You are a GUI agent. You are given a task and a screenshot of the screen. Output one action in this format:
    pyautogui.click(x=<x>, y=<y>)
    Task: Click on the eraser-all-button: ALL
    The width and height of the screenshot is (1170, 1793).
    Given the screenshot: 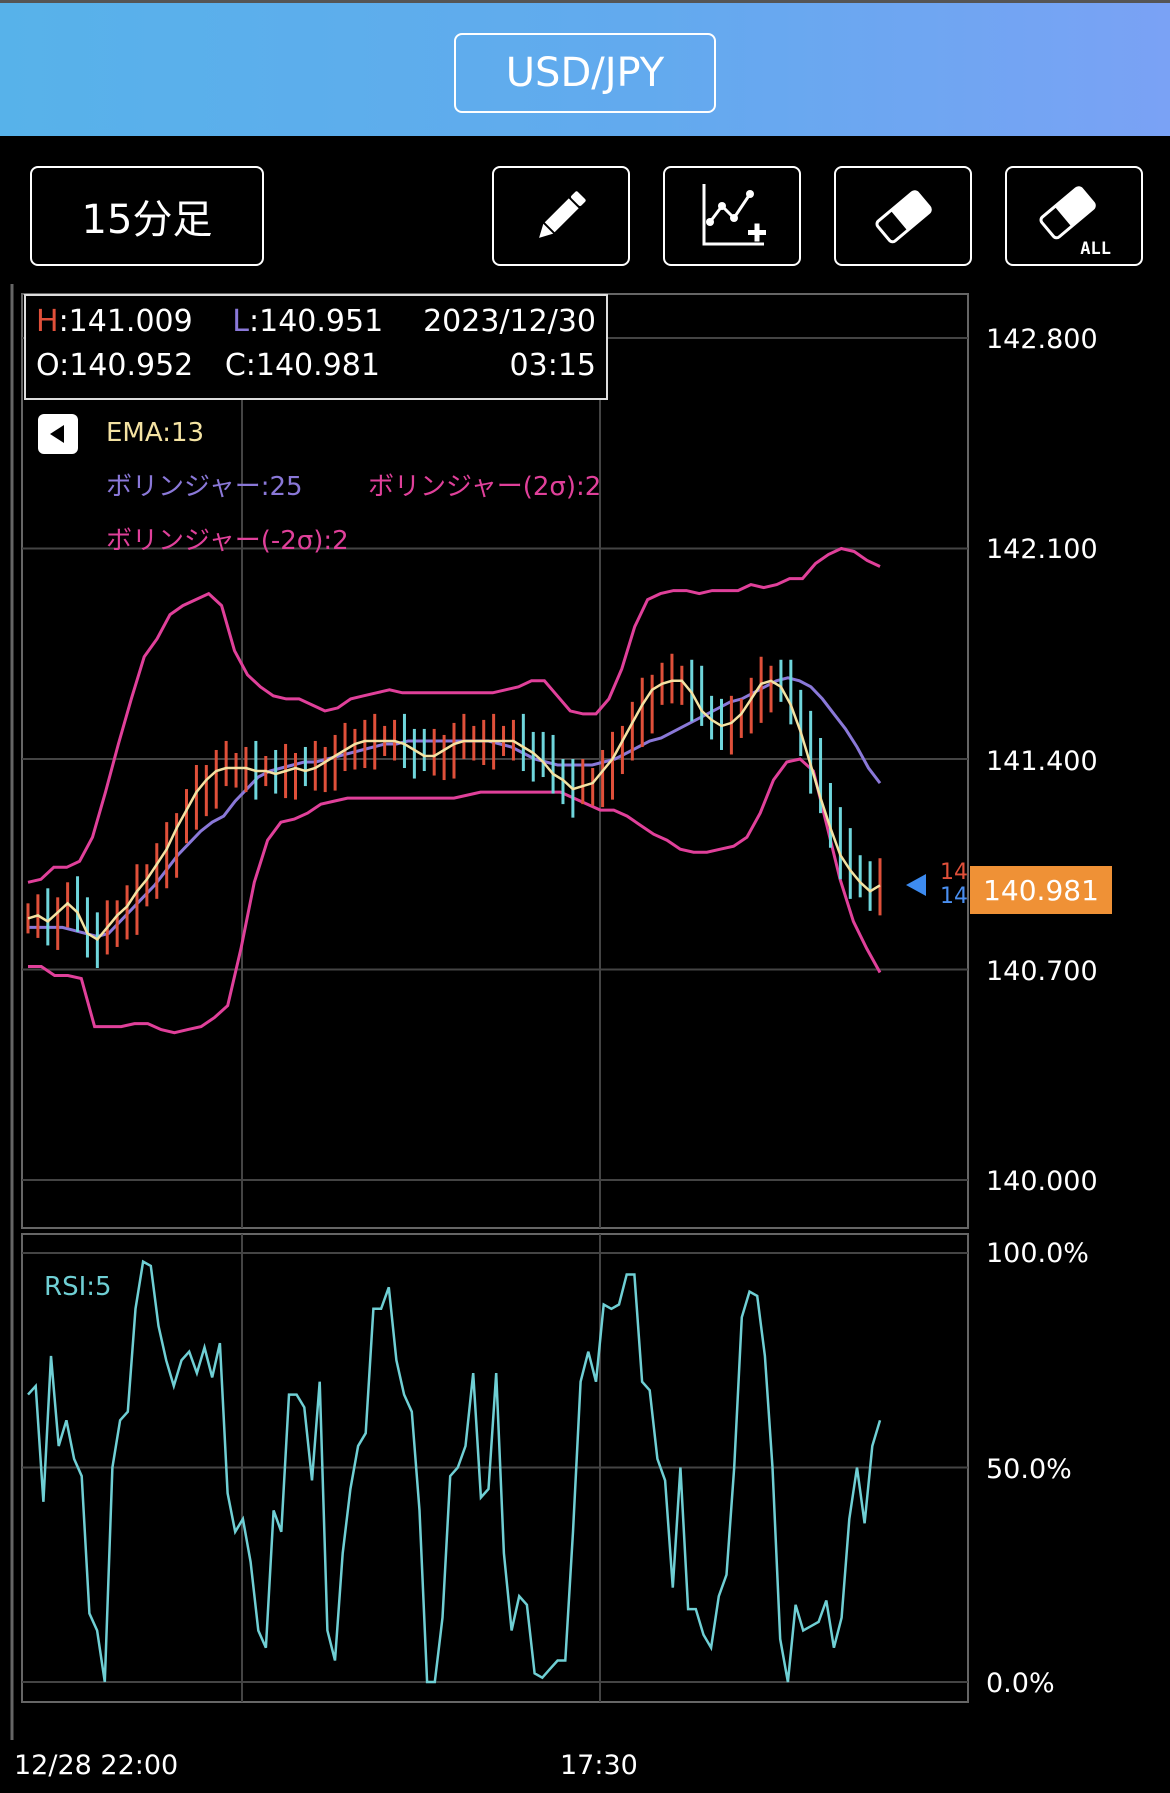 What is the action you would take?
    pyautogui.click(x=1074, y=216)
    